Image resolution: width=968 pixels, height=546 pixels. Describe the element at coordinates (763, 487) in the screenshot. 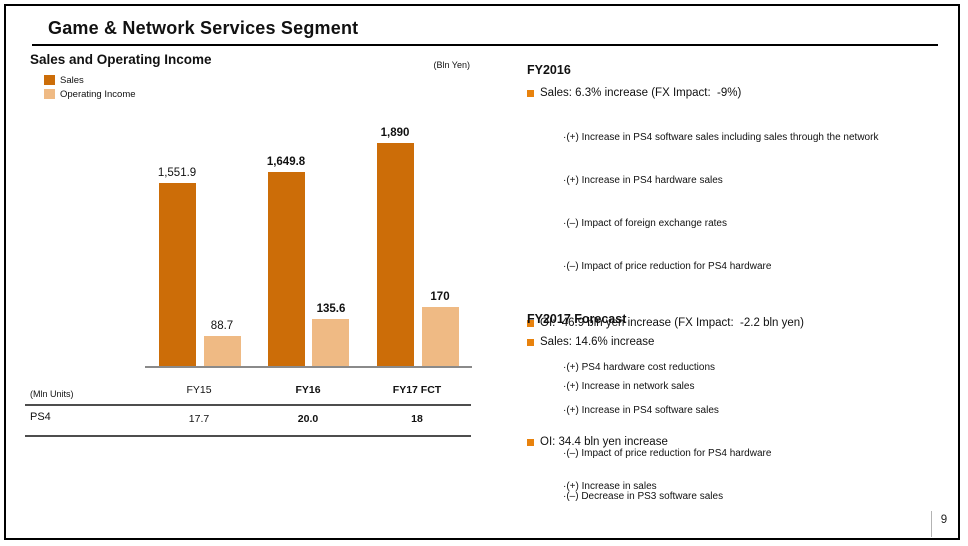

I see `fy2017-oi-subbullets: ·(+) Increase in sales` at that location.